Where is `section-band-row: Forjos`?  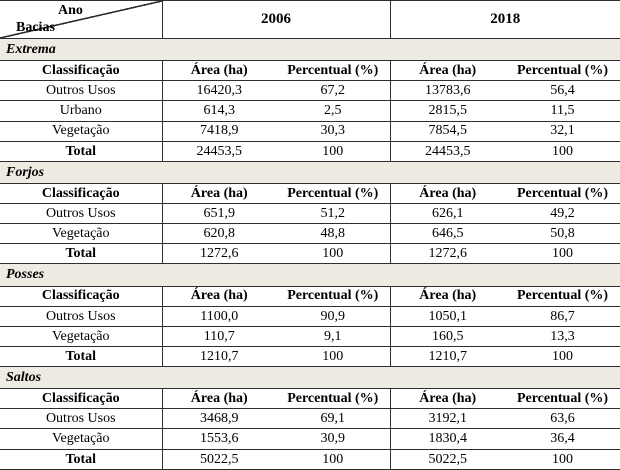
section-band-row: Forjos is located at coordinates (310, 172).